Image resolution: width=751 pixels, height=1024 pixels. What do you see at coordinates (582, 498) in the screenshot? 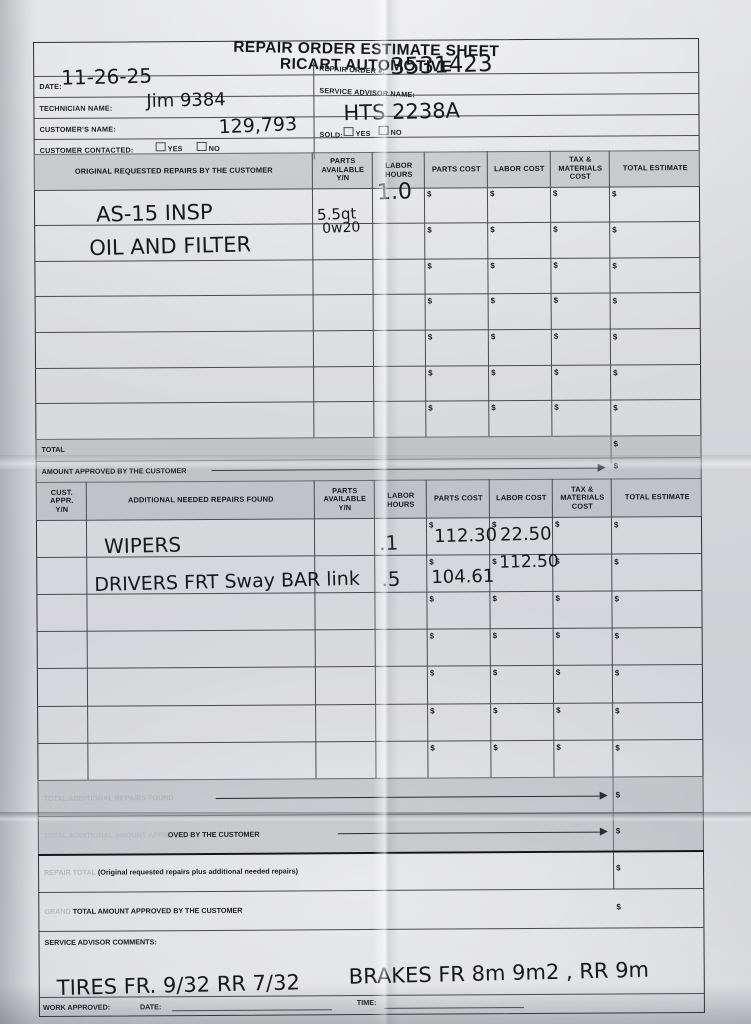
I see `lower-col-tax-materials: TAX & MATERIALS COST` at bounding box center [582, 498].